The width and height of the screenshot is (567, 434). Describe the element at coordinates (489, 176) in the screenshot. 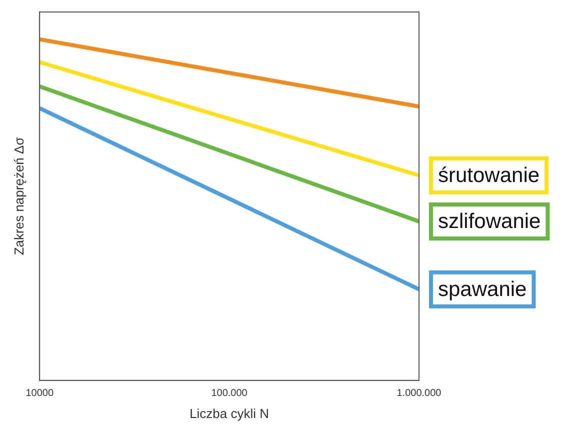

I see `series-label: śrutowanie` at that location.